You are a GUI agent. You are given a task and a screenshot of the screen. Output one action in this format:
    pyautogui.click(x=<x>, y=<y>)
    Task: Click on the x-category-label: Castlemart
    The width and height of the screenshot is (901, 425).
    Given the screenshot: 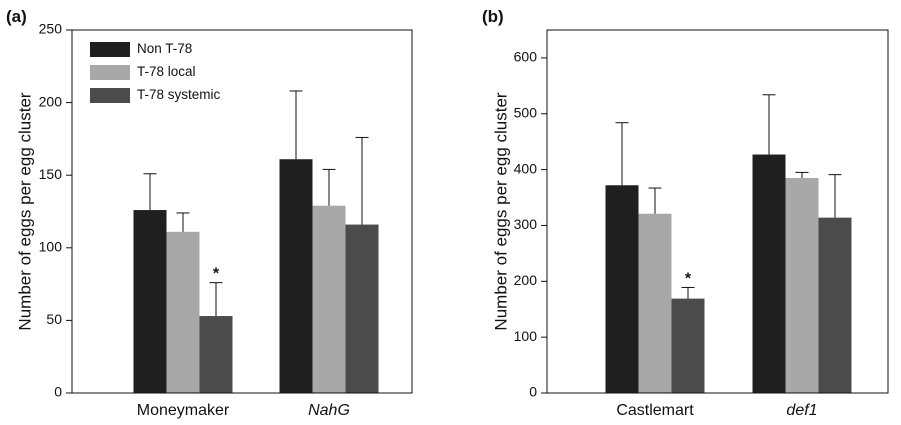 What is the action you would take?
    pyautogui.click(x=655, y=410)
    